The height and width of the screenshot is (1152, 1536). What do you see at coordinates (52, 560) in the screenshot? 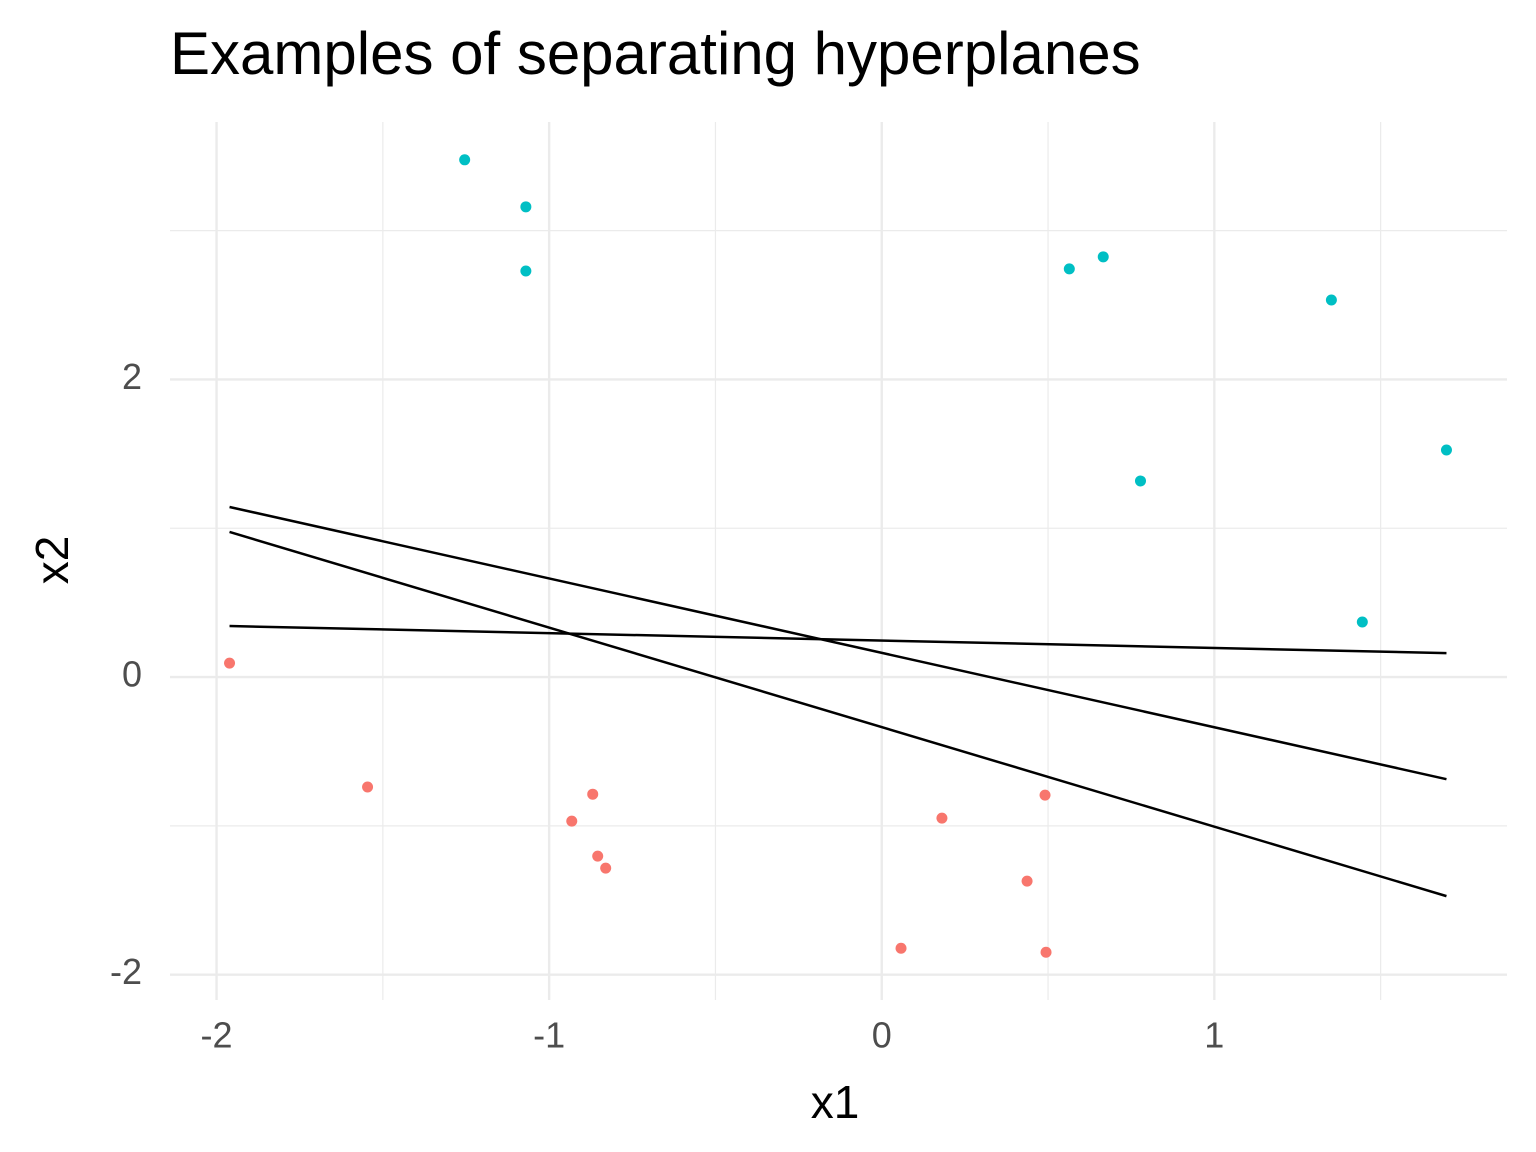
I see `y-axis-label: x2` at bounding box center [52, 560].